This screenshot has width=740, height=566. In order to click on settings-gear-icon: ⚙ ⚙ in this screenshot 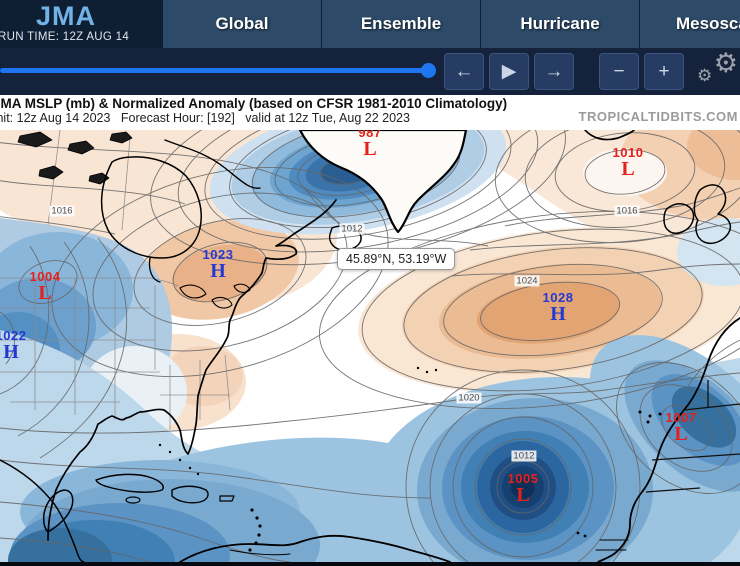, I will do `click(718, 70)`.